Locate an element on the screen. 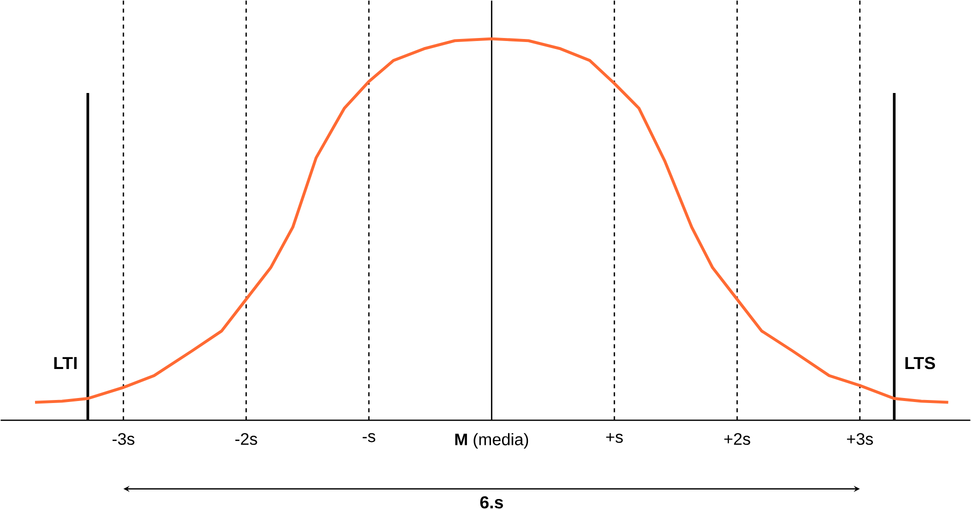 This screenshot has height=510, width=971. x-tick-label: +s is located at coordinates (614, 438).